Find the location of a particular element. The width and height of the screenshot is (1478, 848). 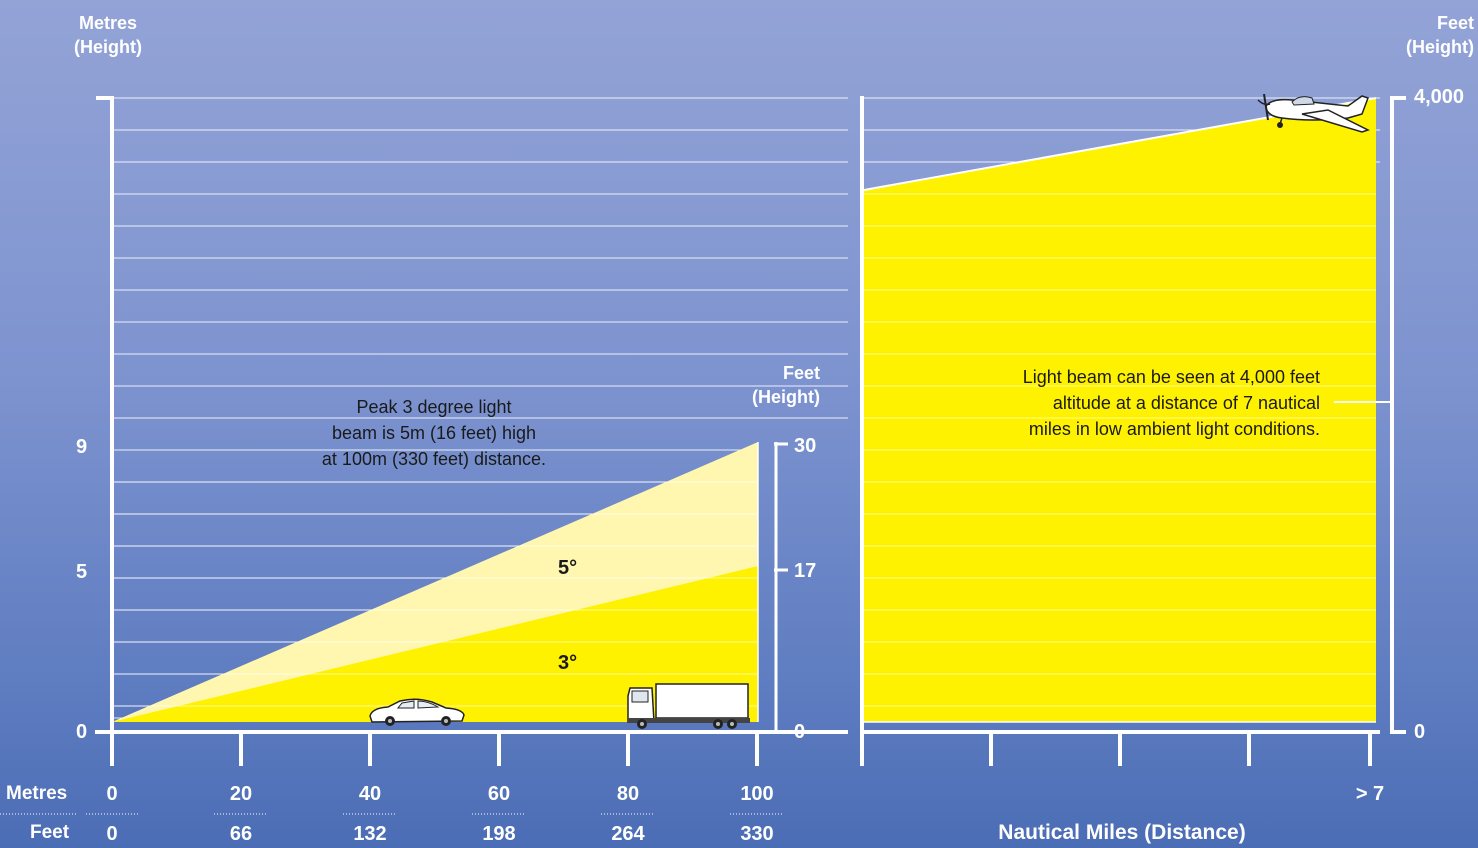

x-metres-tick-60: 60 is located at coordinates (499, 794).